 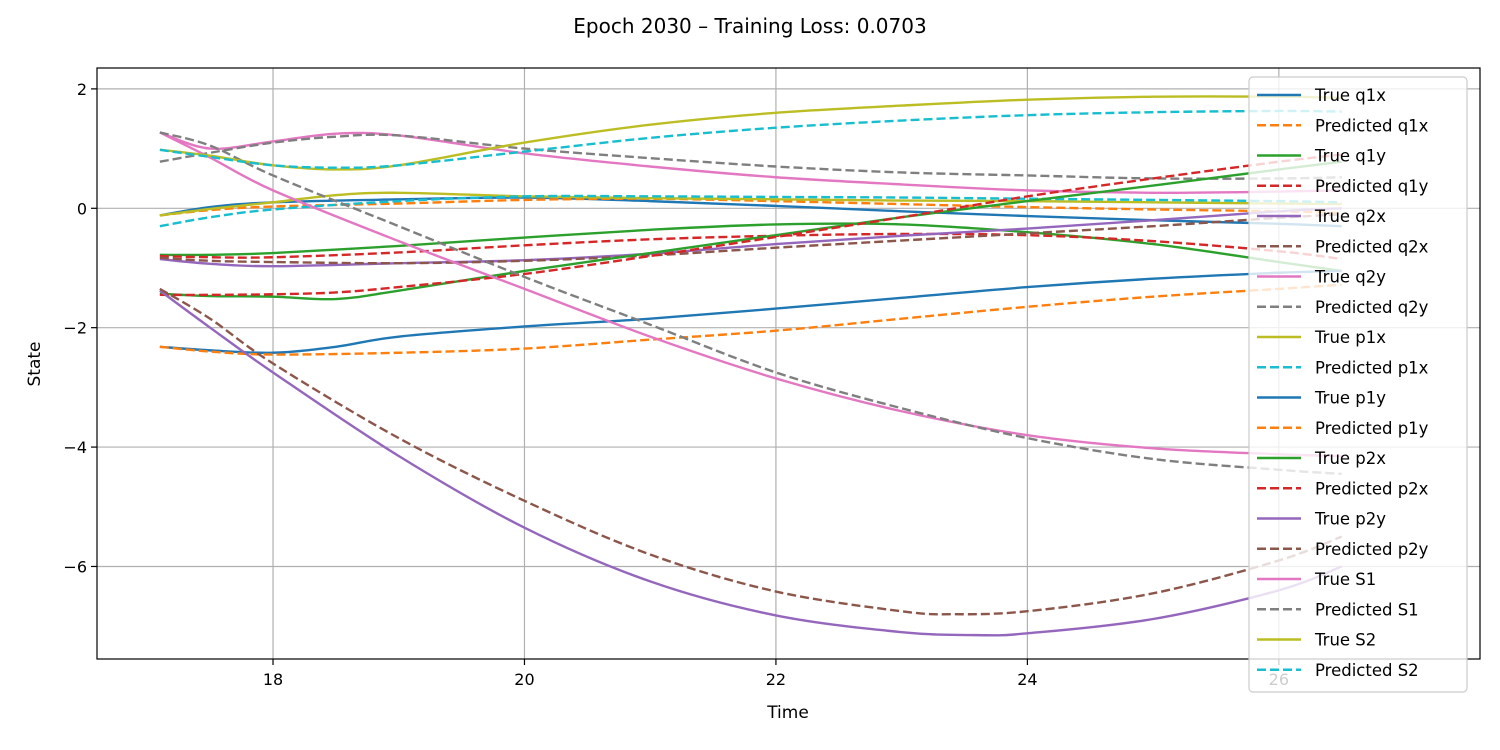 What do you see at coordinates (1350, 156) in the screenshot?
I see `legend-label: True q1y` at bounding box center [1350, 156].